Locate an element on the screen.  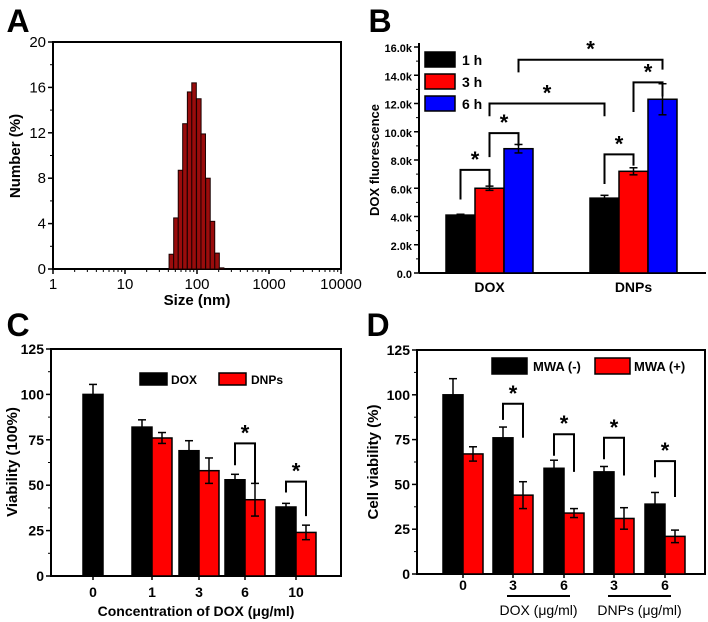
legend-label: DOX is located at coordinates (184, 380).